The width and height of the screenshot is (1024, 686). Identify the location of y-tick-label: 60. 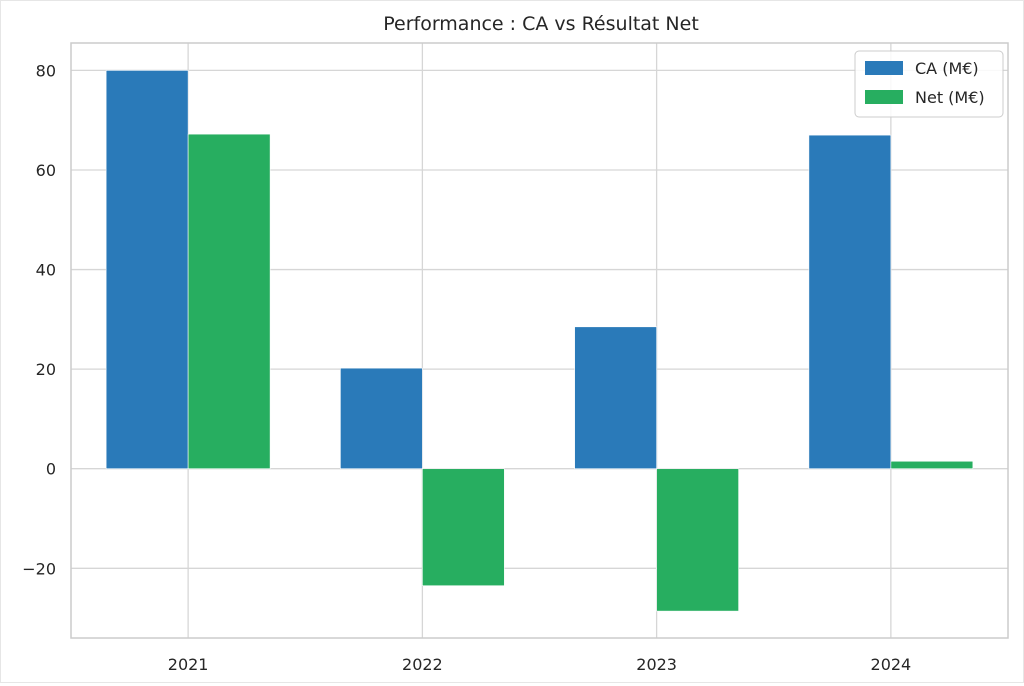
(46, 170).